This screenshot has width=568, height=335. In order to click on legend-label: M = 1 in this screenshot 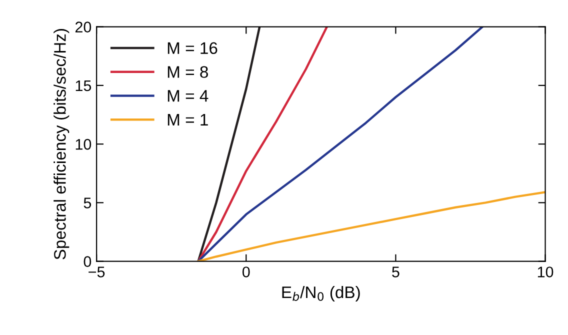, I will do `click(188, 120)`.